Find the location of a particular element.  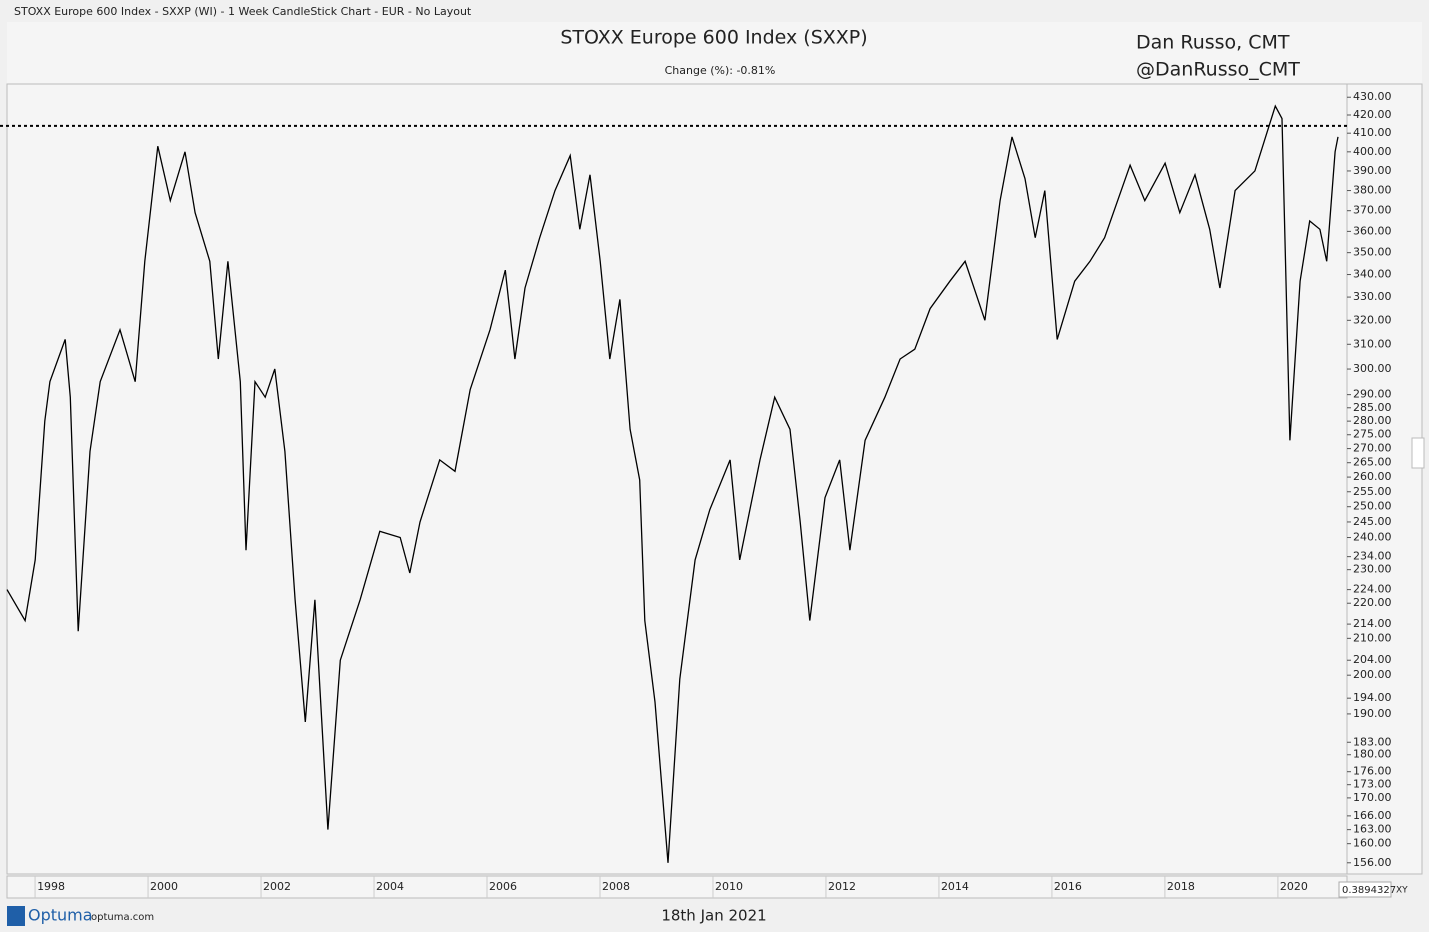

brand-logo is located at coordinates (16, 916).